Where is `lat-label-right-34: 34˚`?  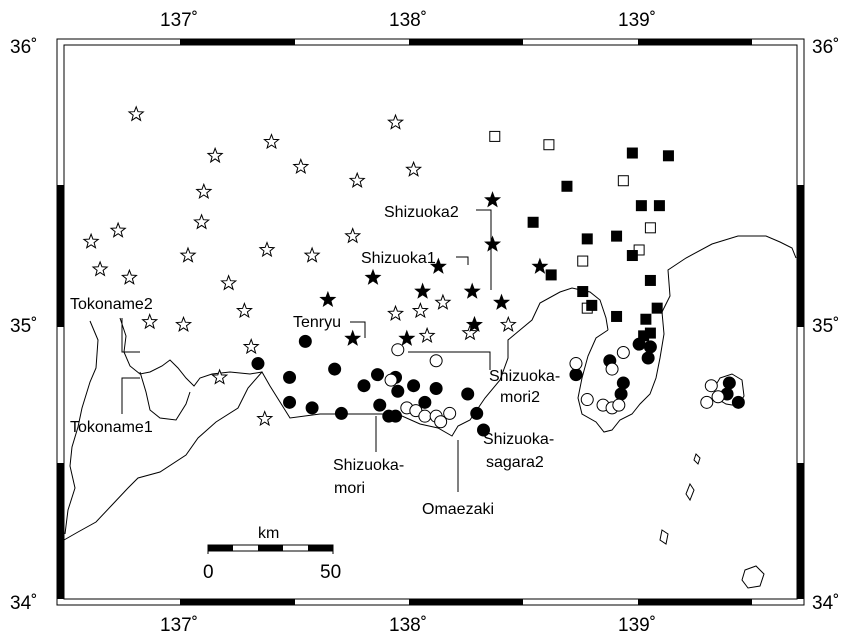 lat-label-right-34: 34˚ is located at coordinates (825, 603).